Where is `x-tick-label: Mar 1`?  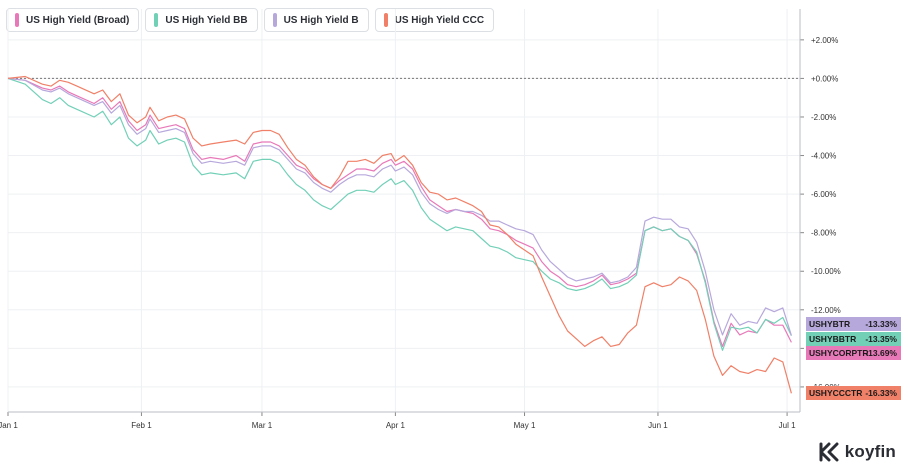 x-tick-label: Mar 1 is located at coordinates (262, 425).